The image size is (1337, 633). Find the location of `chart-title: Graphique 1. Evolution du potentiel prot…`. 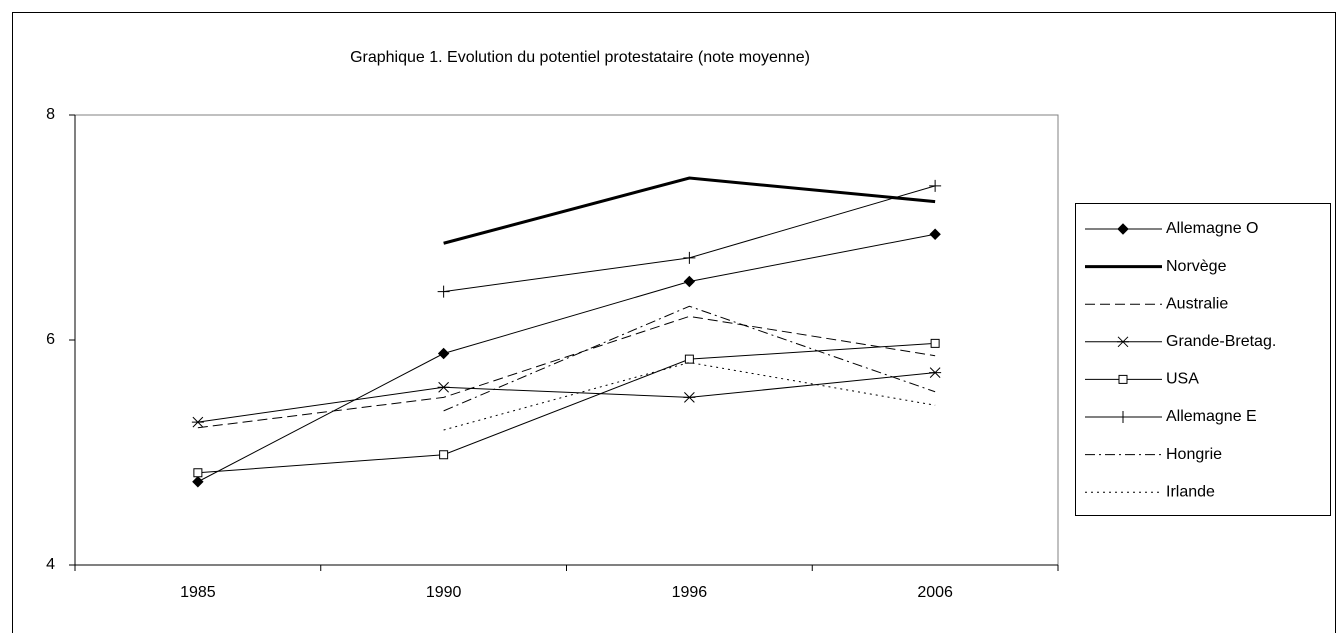

chart-title: Graphique 1. Evolution du potentiel prot… is located at coordinates (580, 57).